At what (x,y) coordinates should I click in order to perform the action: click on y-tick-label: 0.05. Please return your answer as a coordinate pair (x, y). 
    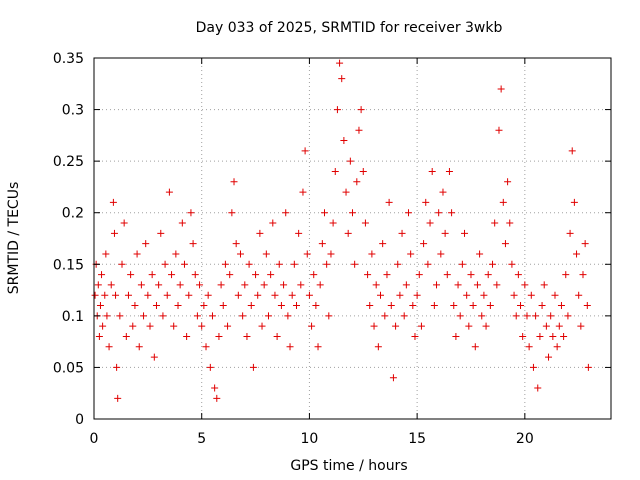
    Looking at the image, I should click on (68, 368).